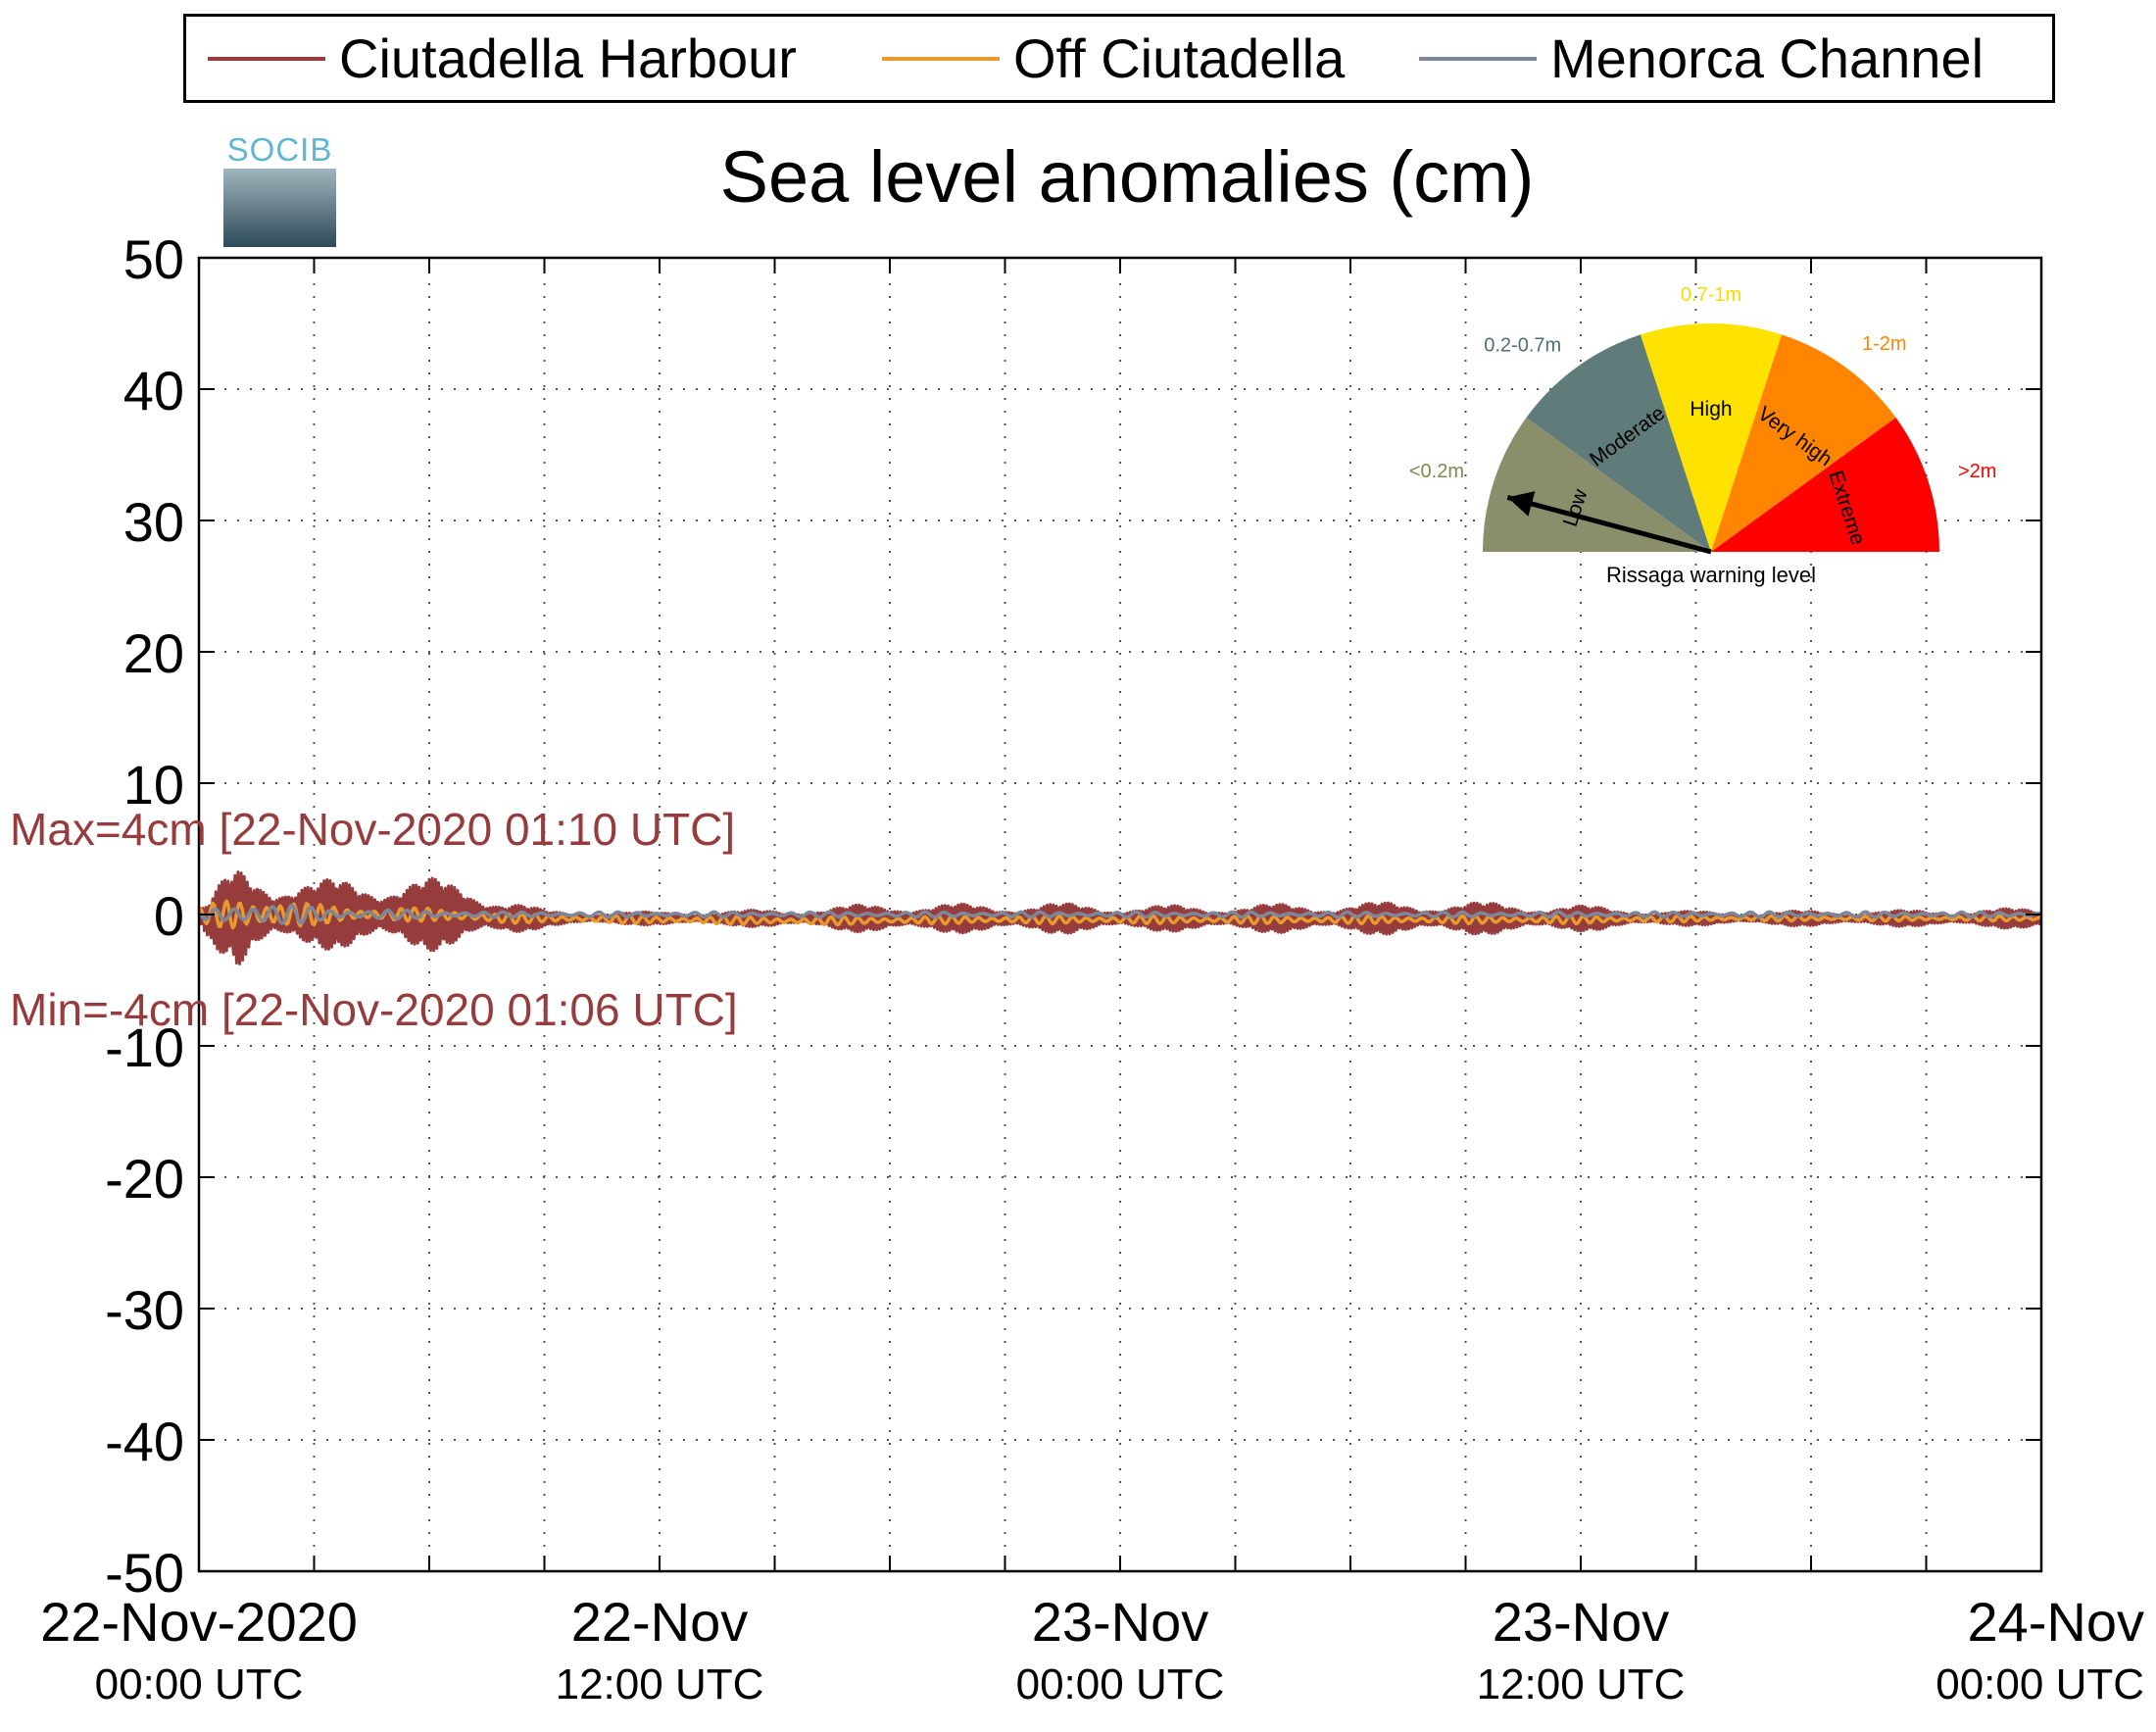 This screenshot has width=2156, height=1732. I want to click on y-tick-label: 40, so click(153, 390).